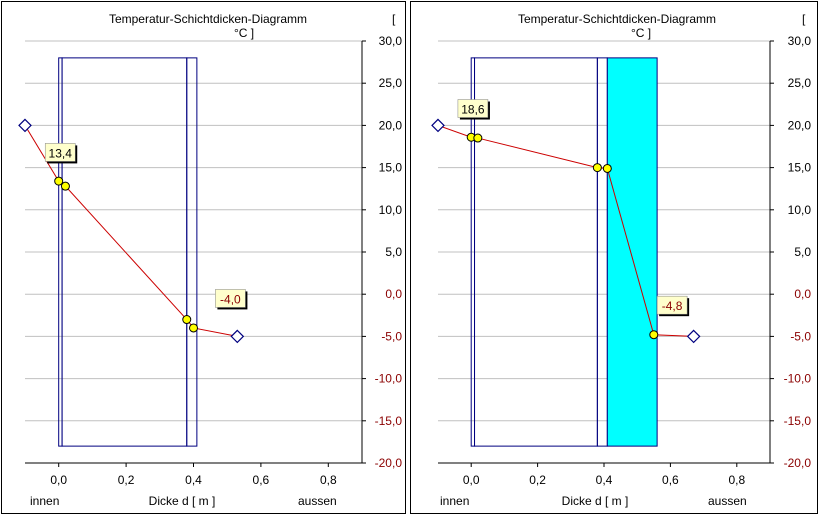 The width and height of the screenshot is (820, 517). Describe the element at coordinates (537, 480) in the screenshot. I see `chart-2-x-tick-label-1: 0,2` at that location.